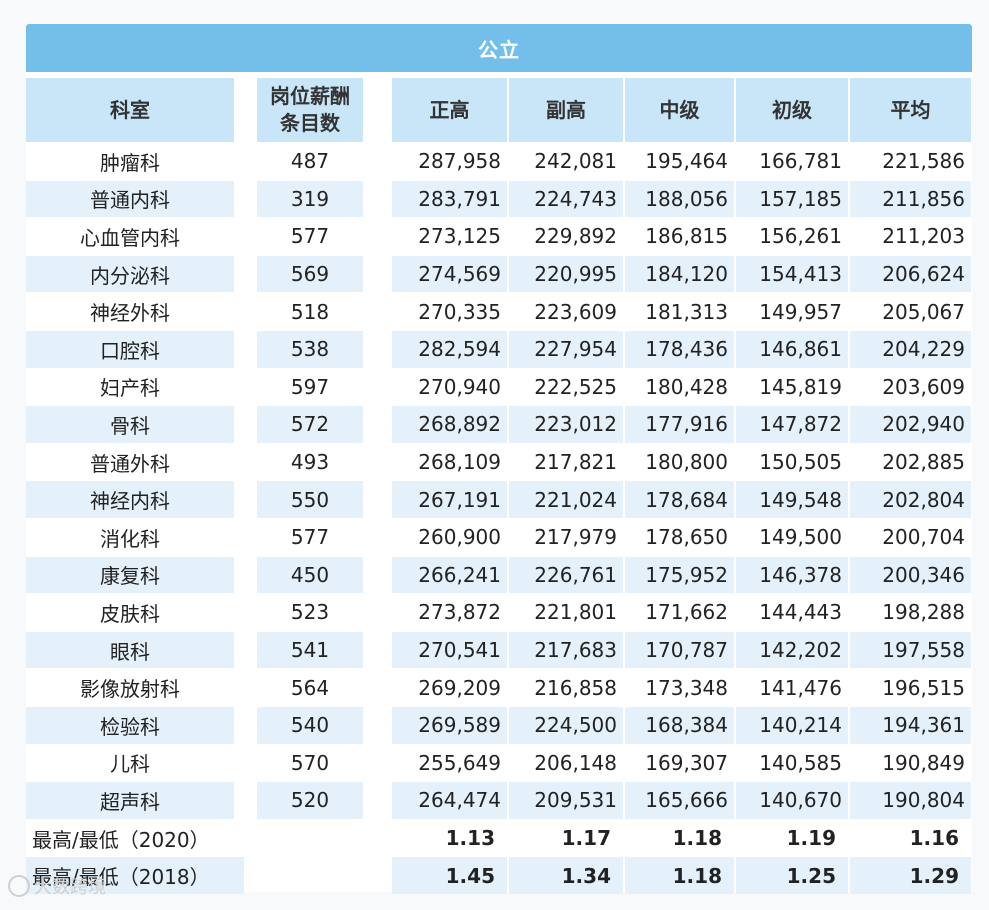  I want to click on value-cell: 255,649, so click(449, 763).